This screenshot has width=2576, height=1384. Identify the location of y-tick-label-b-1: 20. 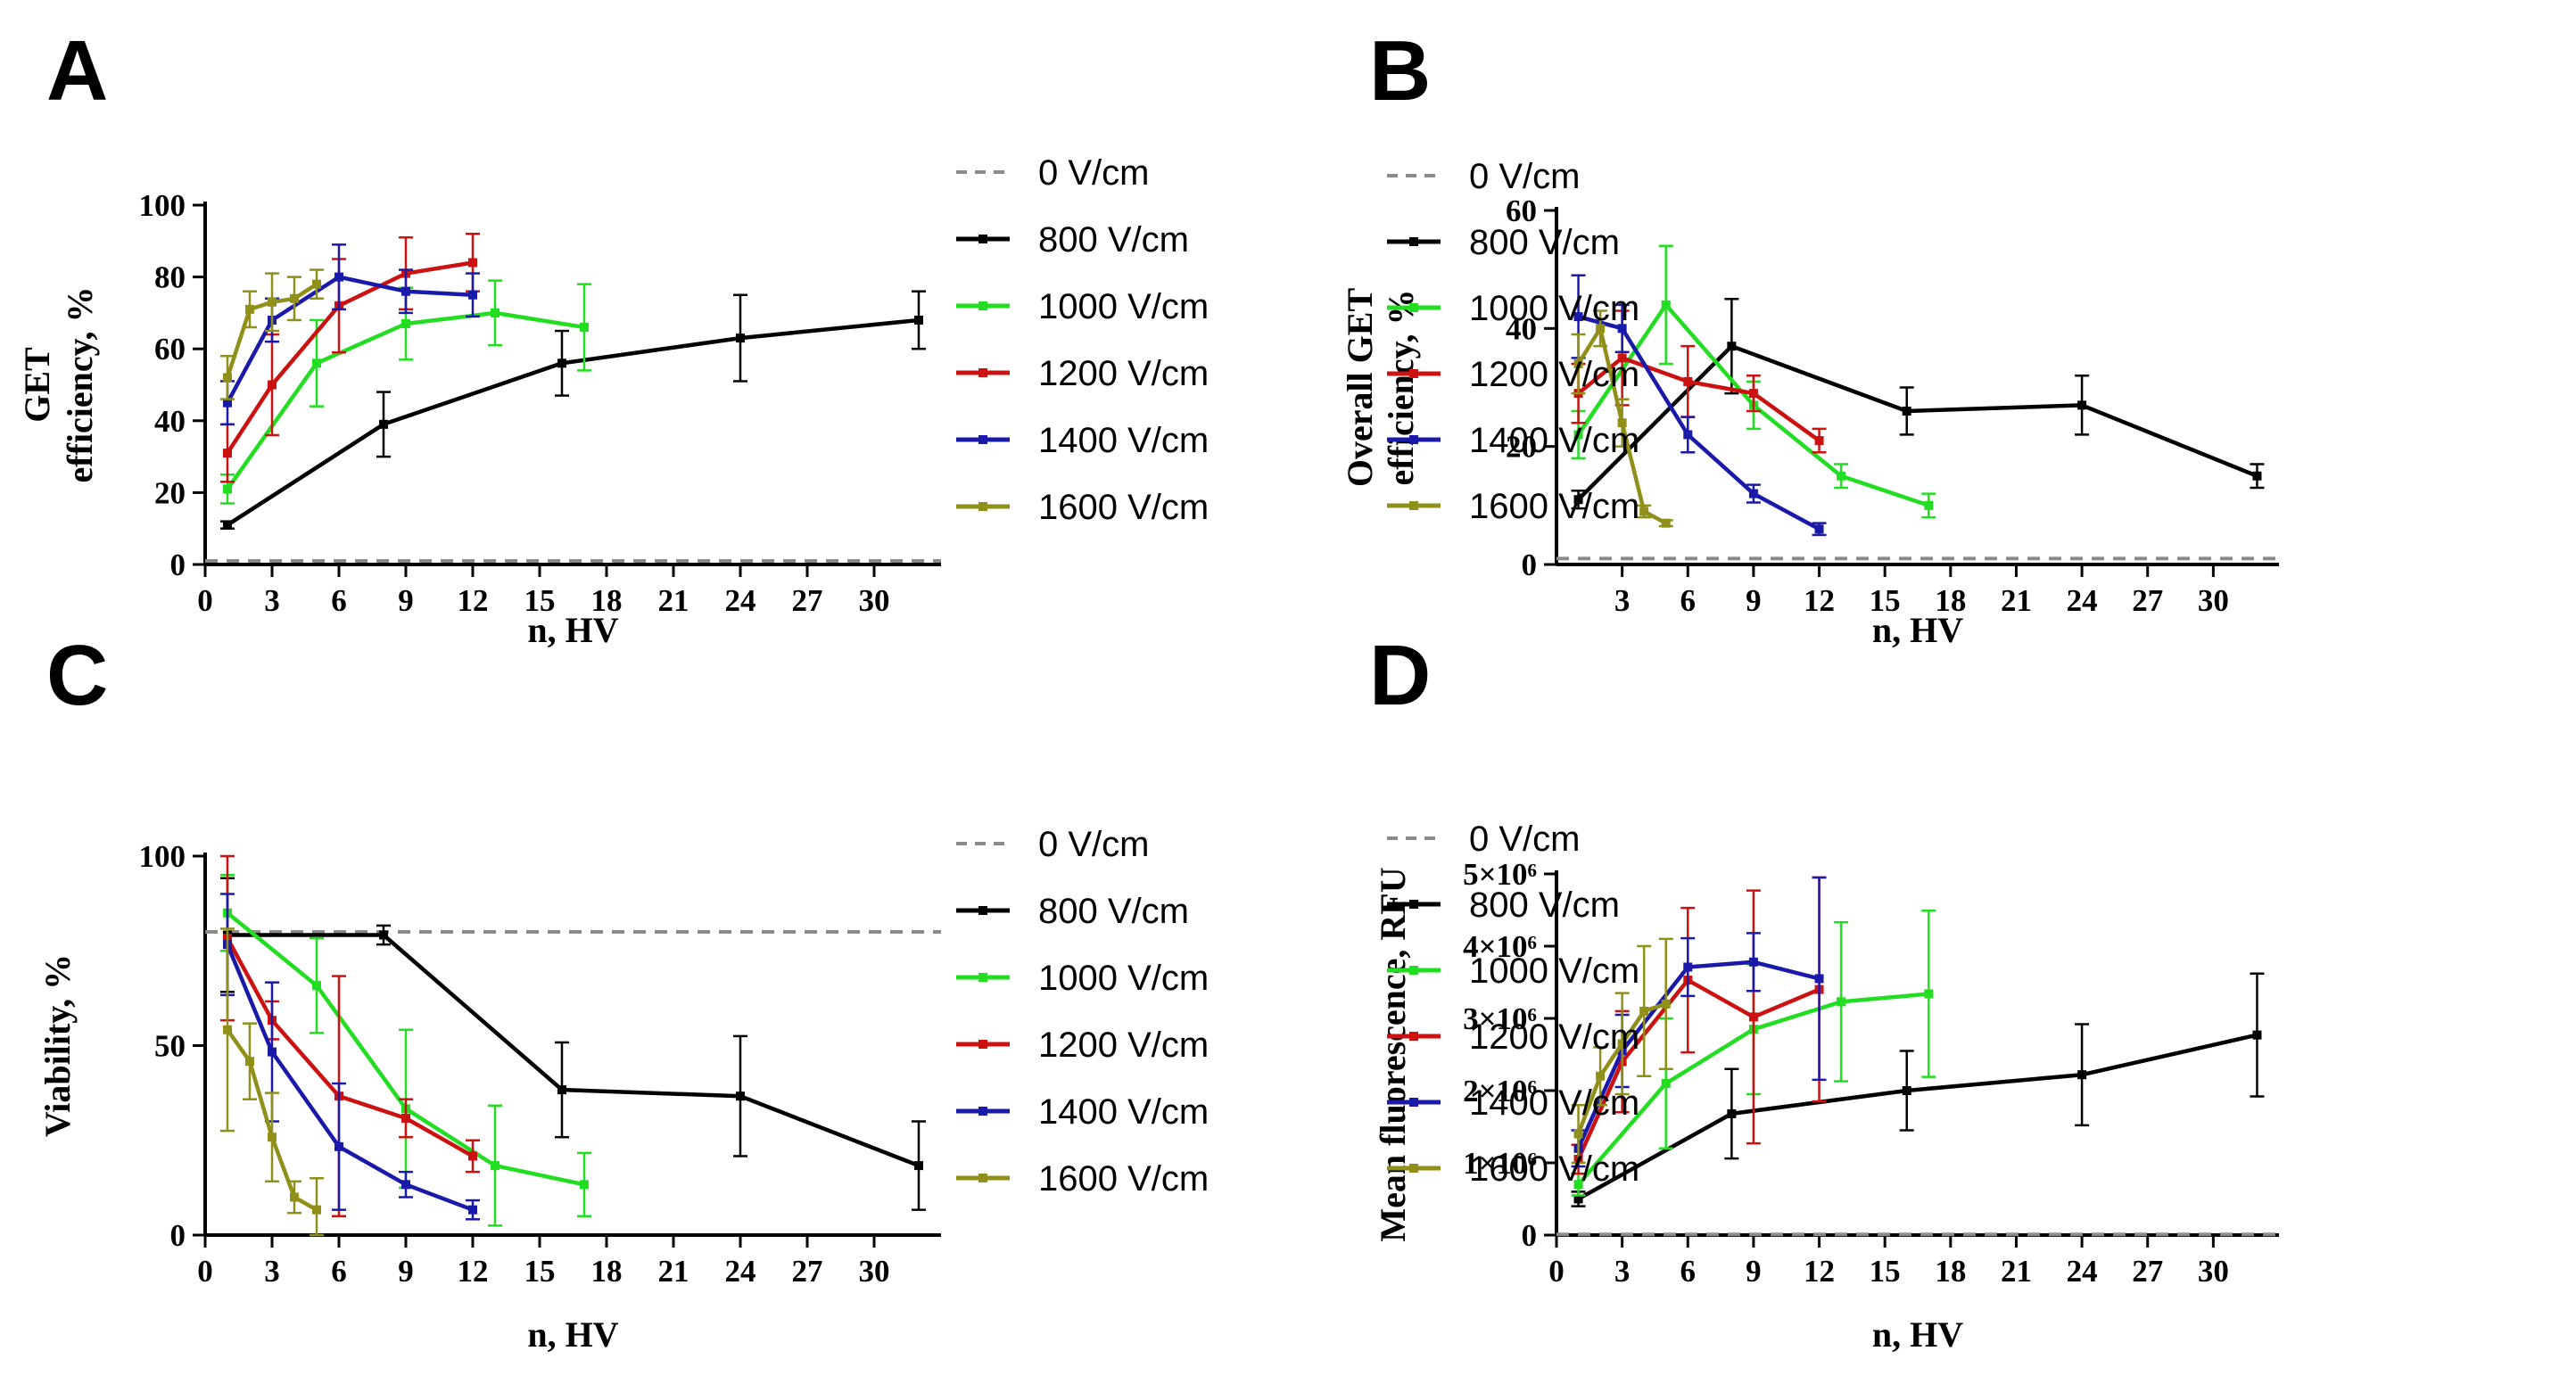
(1521, 447).